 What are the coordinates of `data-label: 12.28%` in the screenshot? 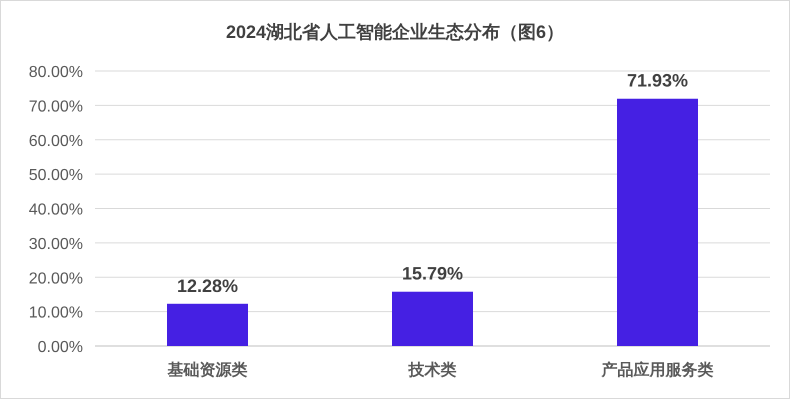 It's located at (207, 286).